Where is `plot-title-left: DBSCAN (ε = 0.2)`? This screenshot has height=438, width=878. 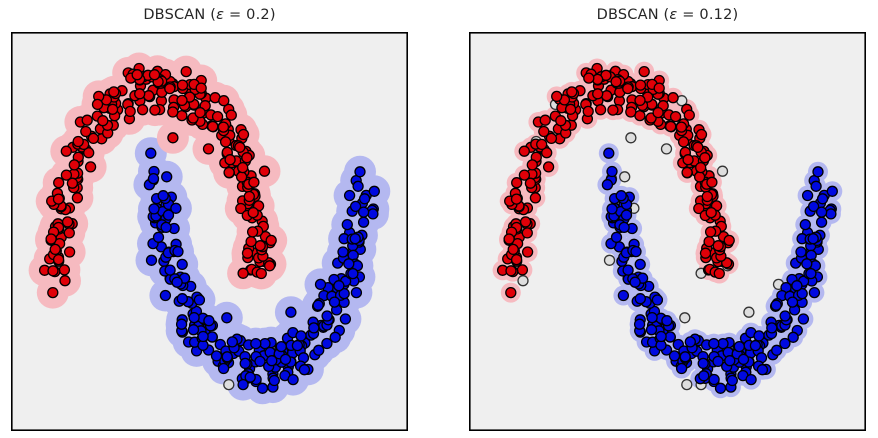 plot-title-left: DBSCAN (ε = 0.2) is located at coordinates (209, 15).